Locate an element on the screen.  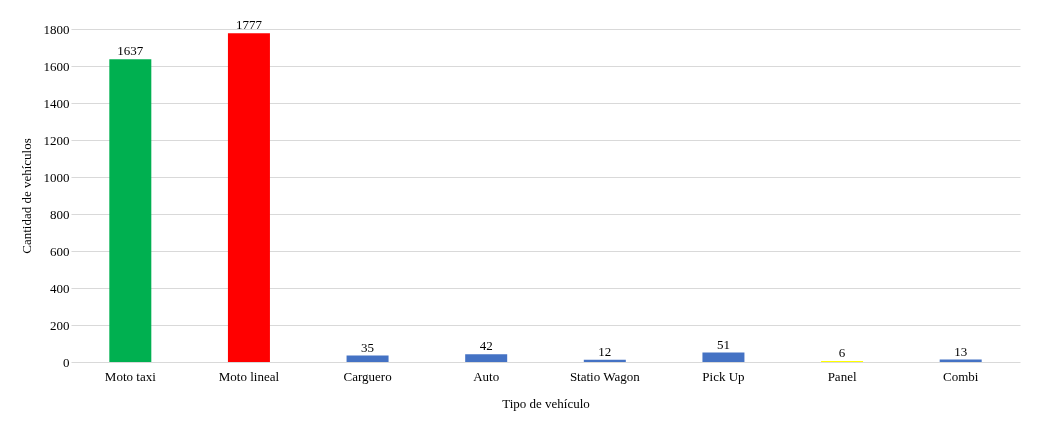
y-axis-title: Cantidad de vehículos is located at coordinates (26, 196).